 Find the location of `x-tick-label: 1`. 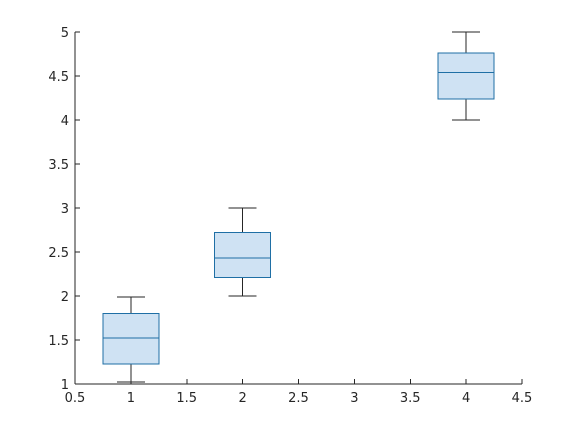

x-tick-label: 1 is located at coordinates (131, 398).